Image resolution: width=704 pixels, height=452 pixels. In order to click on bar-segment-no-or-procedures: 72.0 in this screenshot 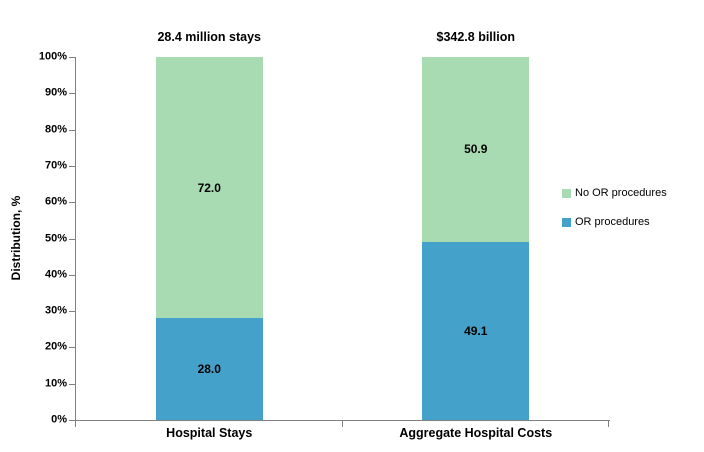, I will do `click(209, 188)`.